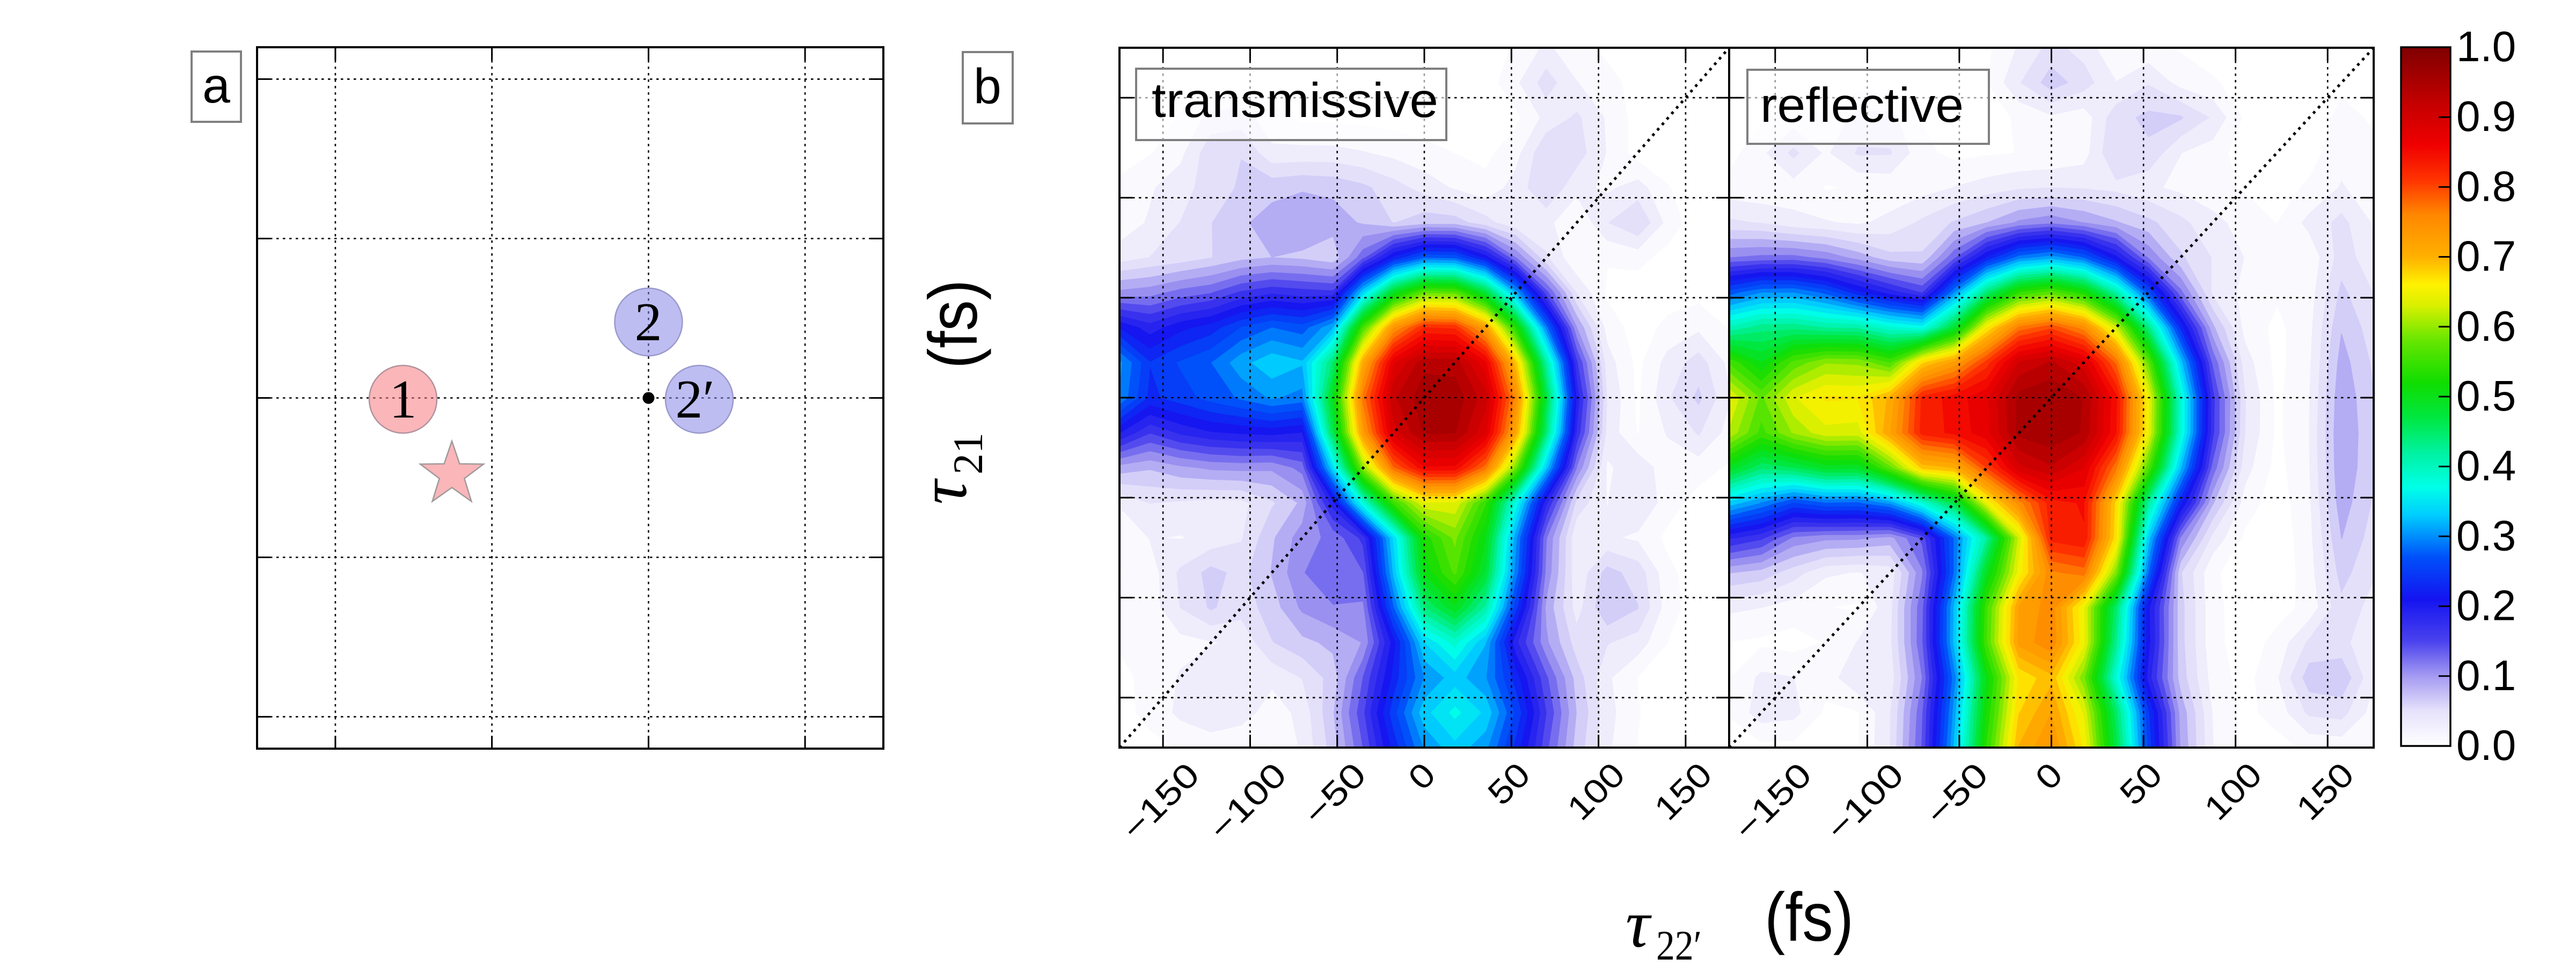 The height and width of the screenshot is (966, 2576). What do you see at coordinates (1679, 944) in the screenshot?
I see `svg-text: 22′` at bounding box center [1679, 944].